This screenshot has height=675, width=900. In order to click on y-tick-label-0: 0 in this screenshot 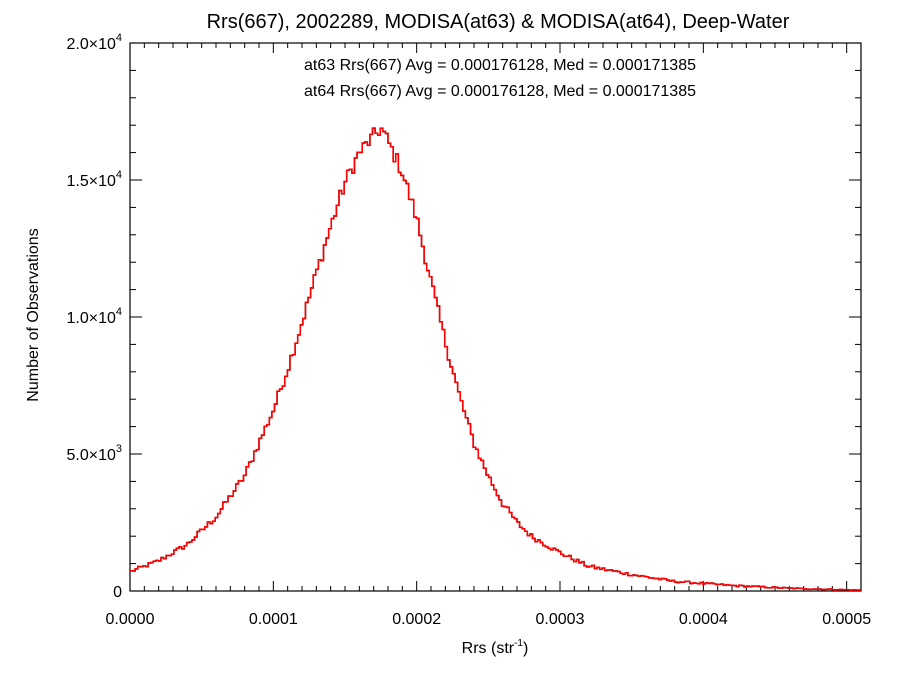, I will do `click(117, 592)`.